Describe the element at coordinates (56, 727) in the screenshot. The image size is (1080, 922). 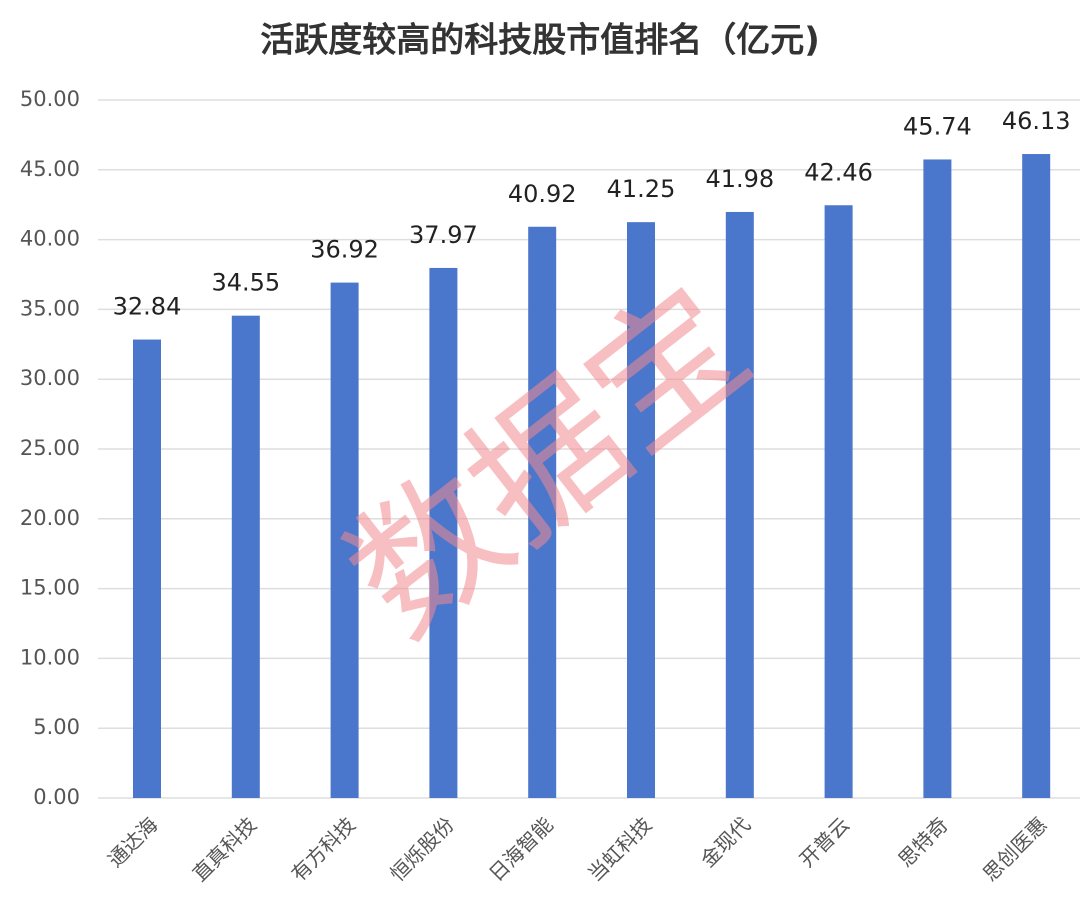
I see `y-tick-label: 5.00` at that location.